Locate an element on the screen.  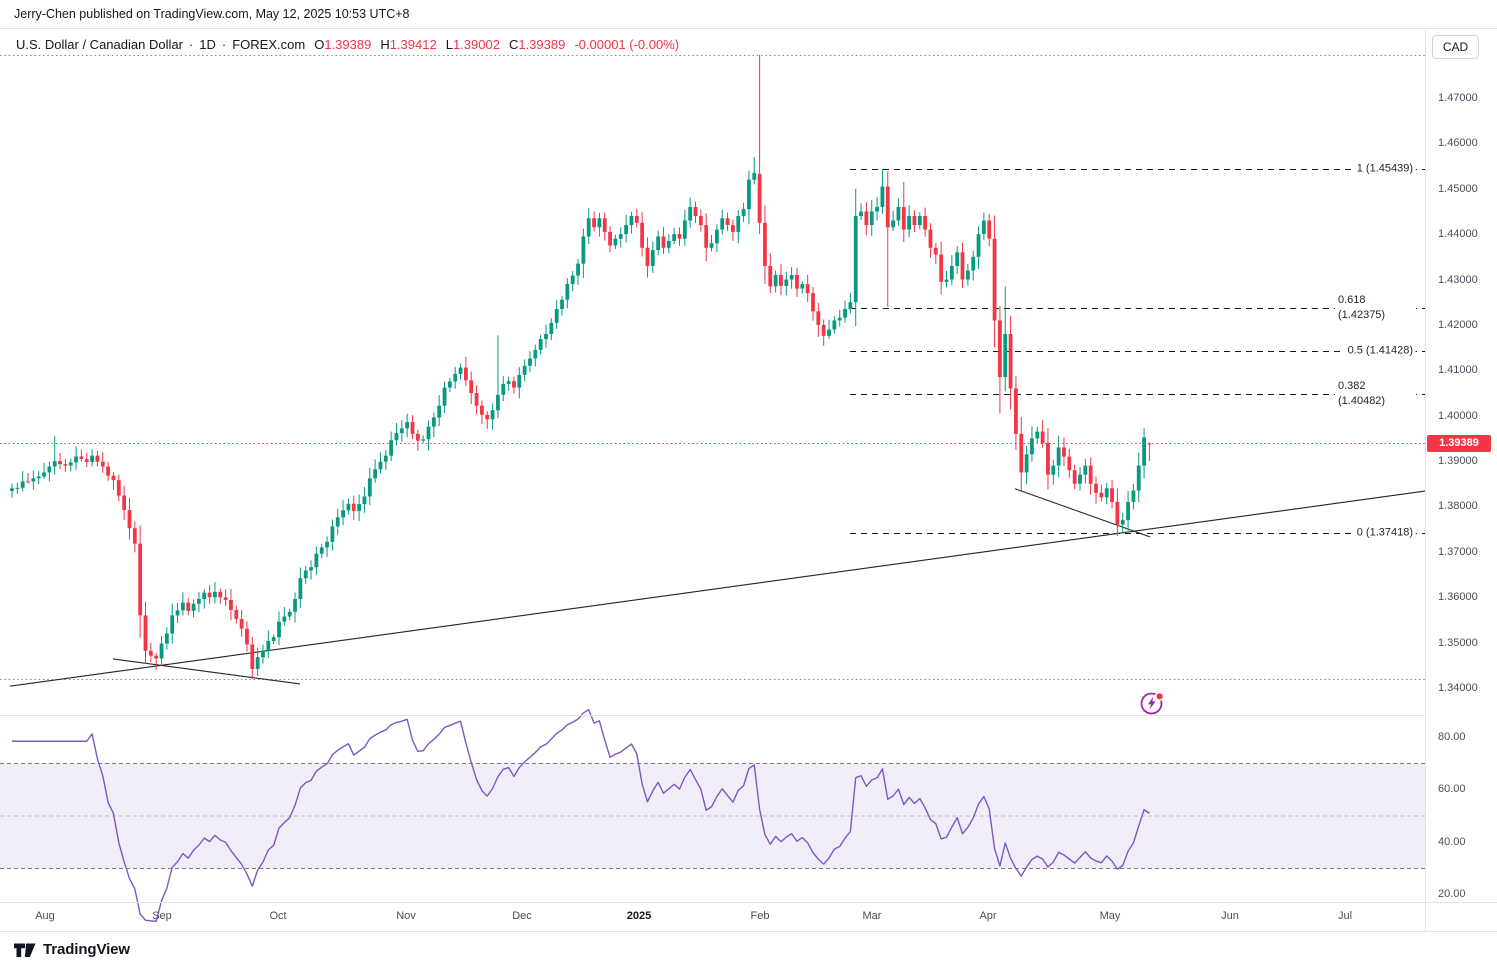
open-value: 1.39389 is located at coordinates (348, 44).